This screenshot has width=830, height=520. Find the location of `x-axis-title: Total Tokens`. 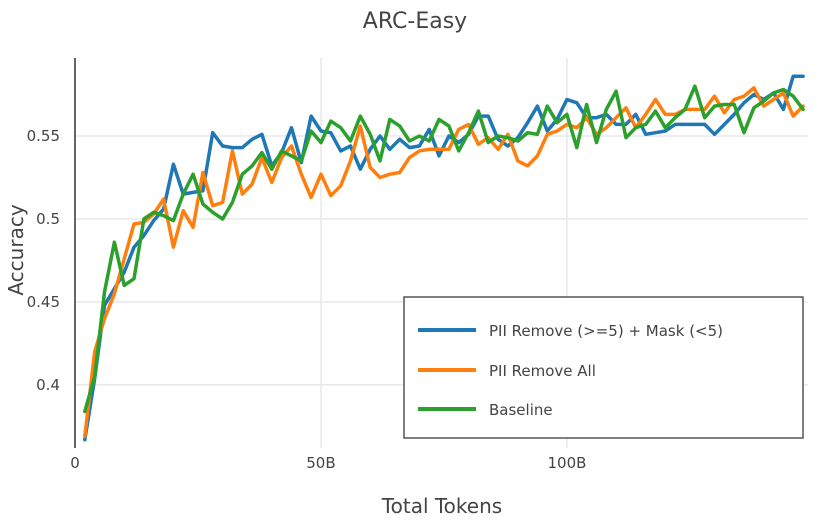

x-axis-title: Total Tokens is located at coordinates (441, 506).